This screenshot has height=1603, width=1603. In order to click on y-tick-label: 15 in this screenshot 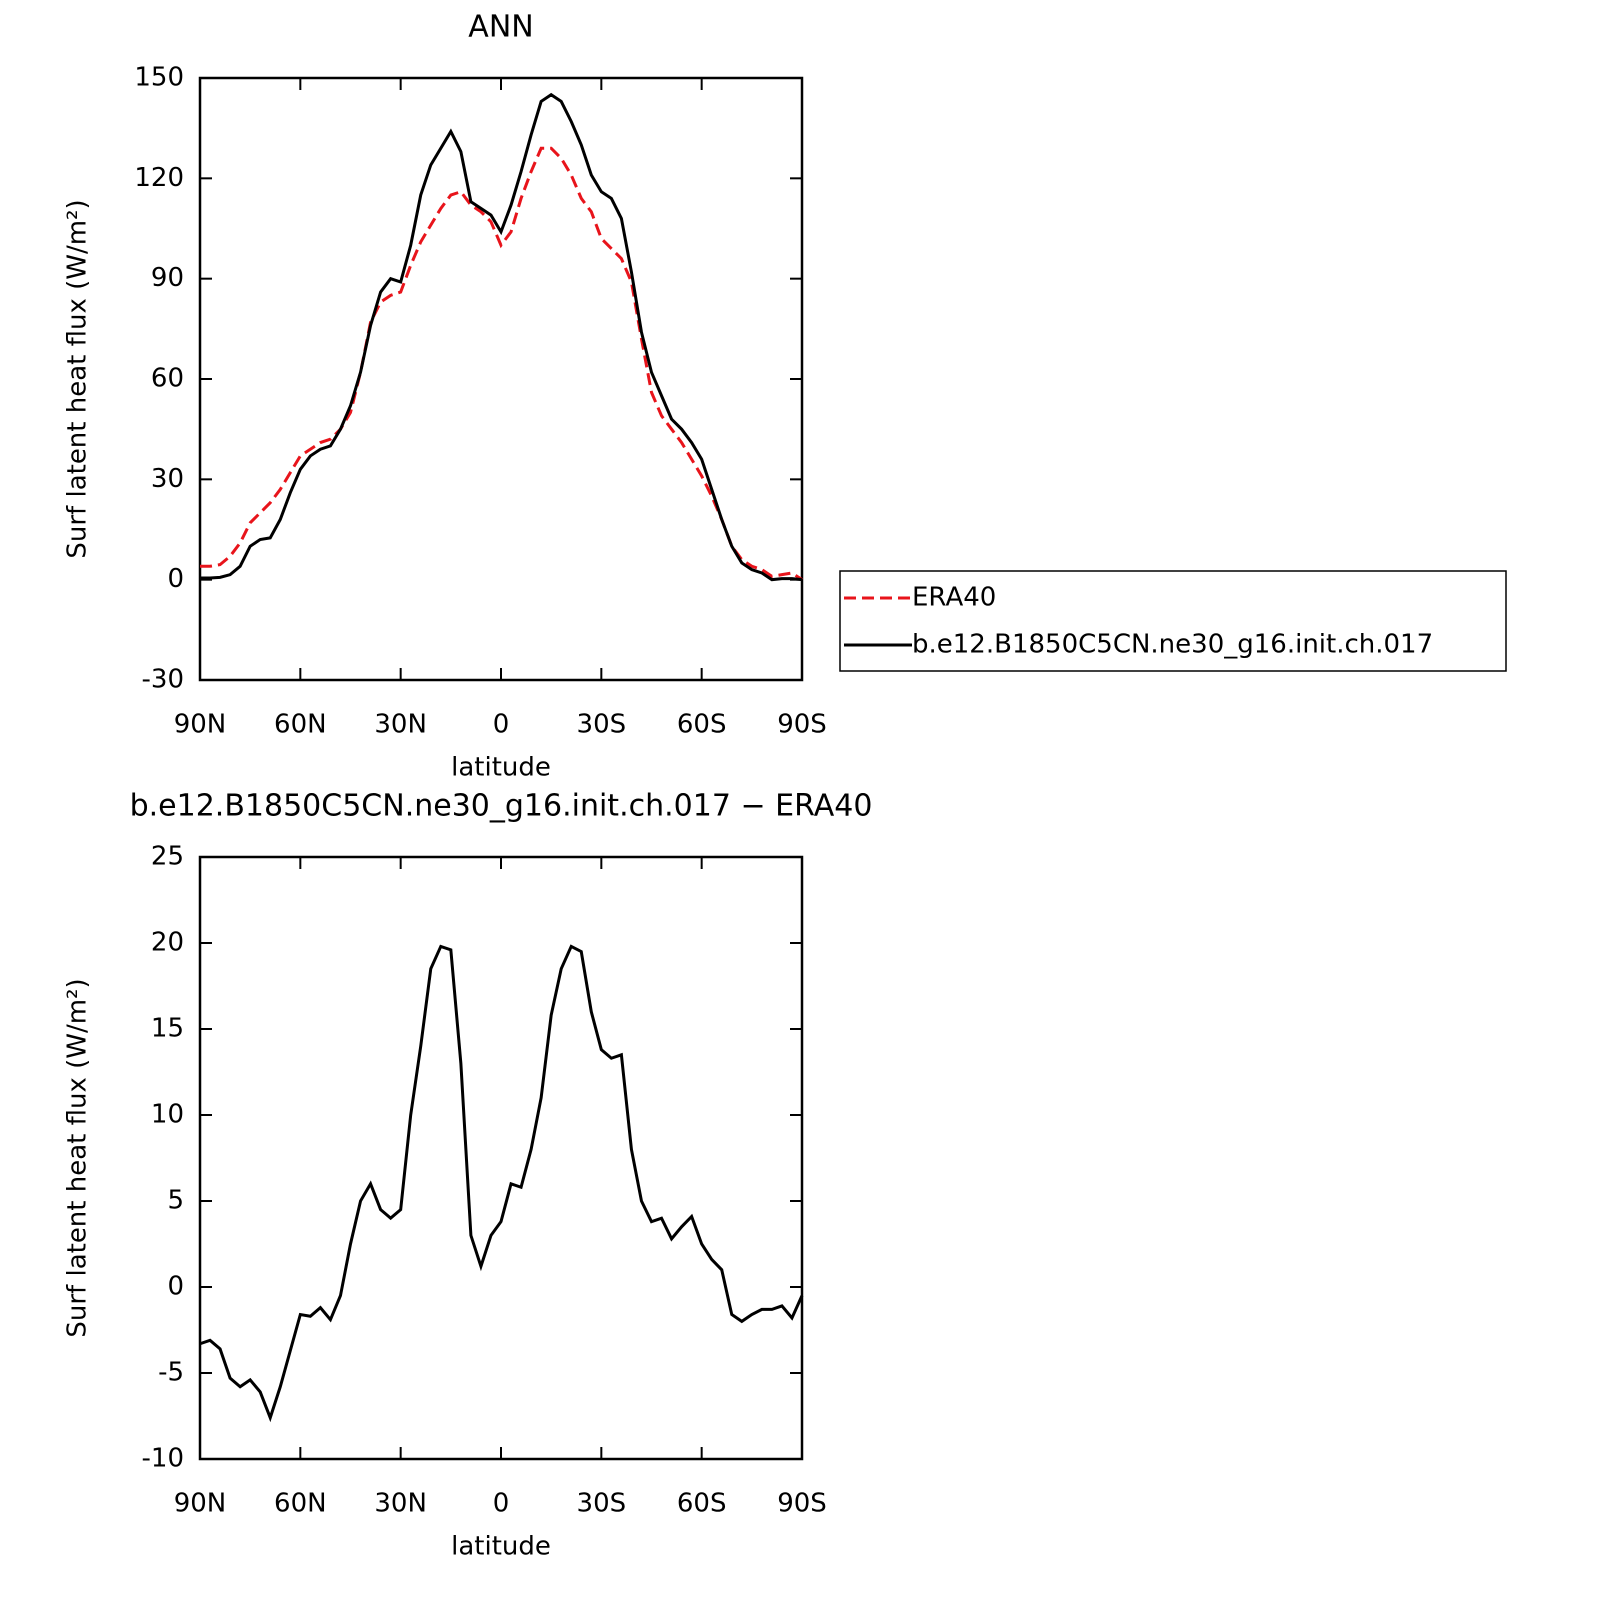, I will do `click(167, 1029)`.